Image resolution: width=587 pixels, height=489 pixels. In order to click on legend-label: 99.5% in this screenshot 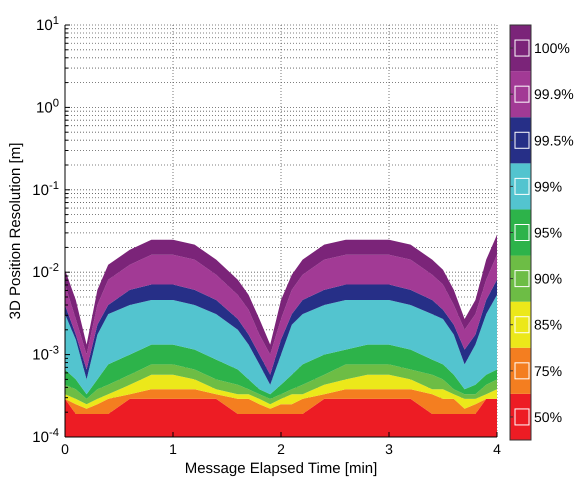, I will do `click(554, 140)`.